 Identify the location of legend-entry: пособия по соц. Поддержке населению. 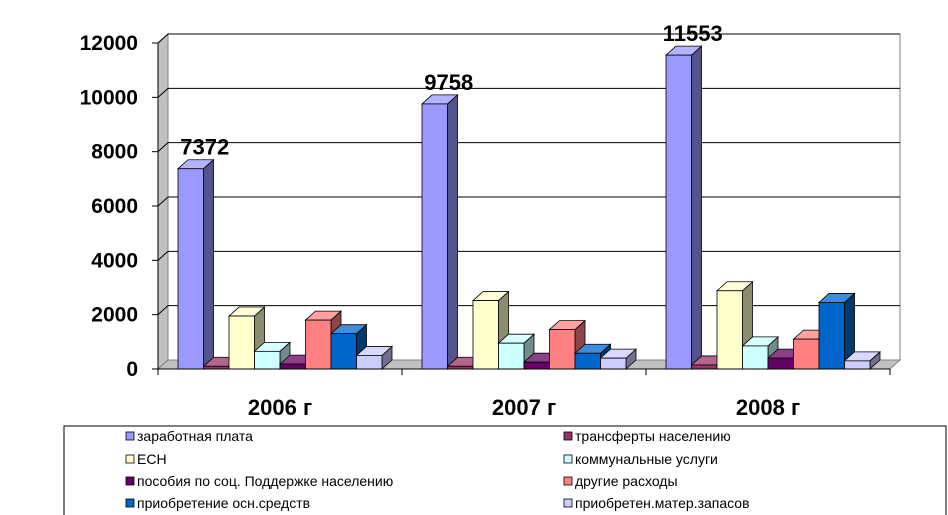
(259, 481).